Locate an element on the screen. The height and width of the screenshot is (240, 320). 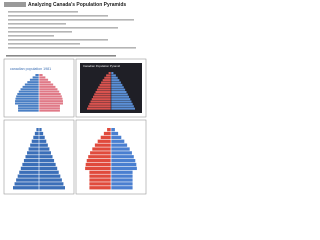
title: Analyzing Canada's Population Pyramids is located at coordinates (77, 5).